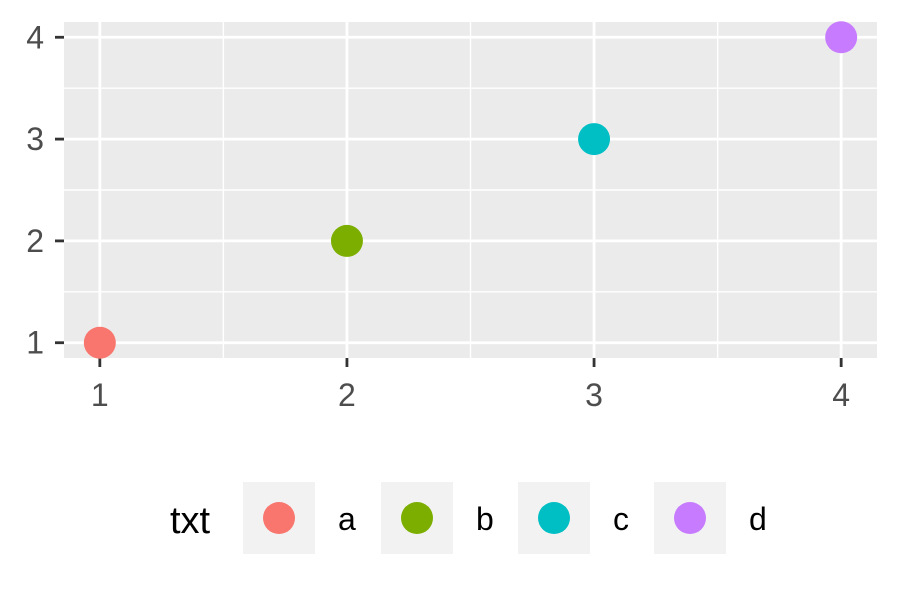 This screenshot has width=900, height=600. I want to click on legend-label-d: d, so click(758, 519).